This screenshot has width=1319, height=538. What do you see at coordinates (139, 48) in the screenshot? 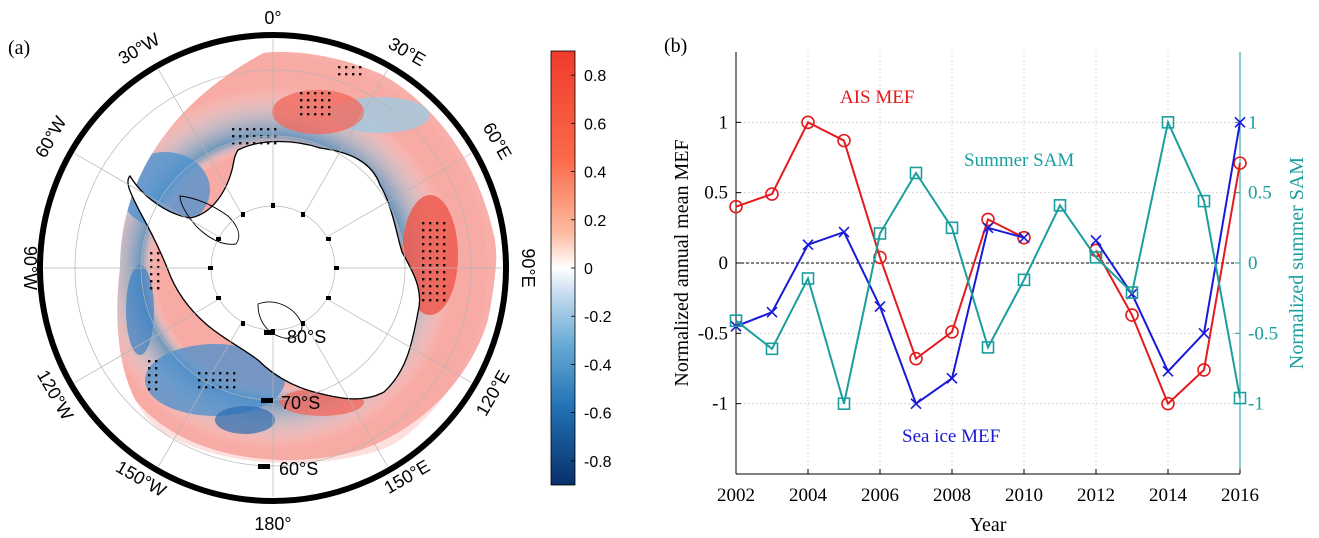
I see `lon-label-30w: 30°W` at bounding box center [139, 48].